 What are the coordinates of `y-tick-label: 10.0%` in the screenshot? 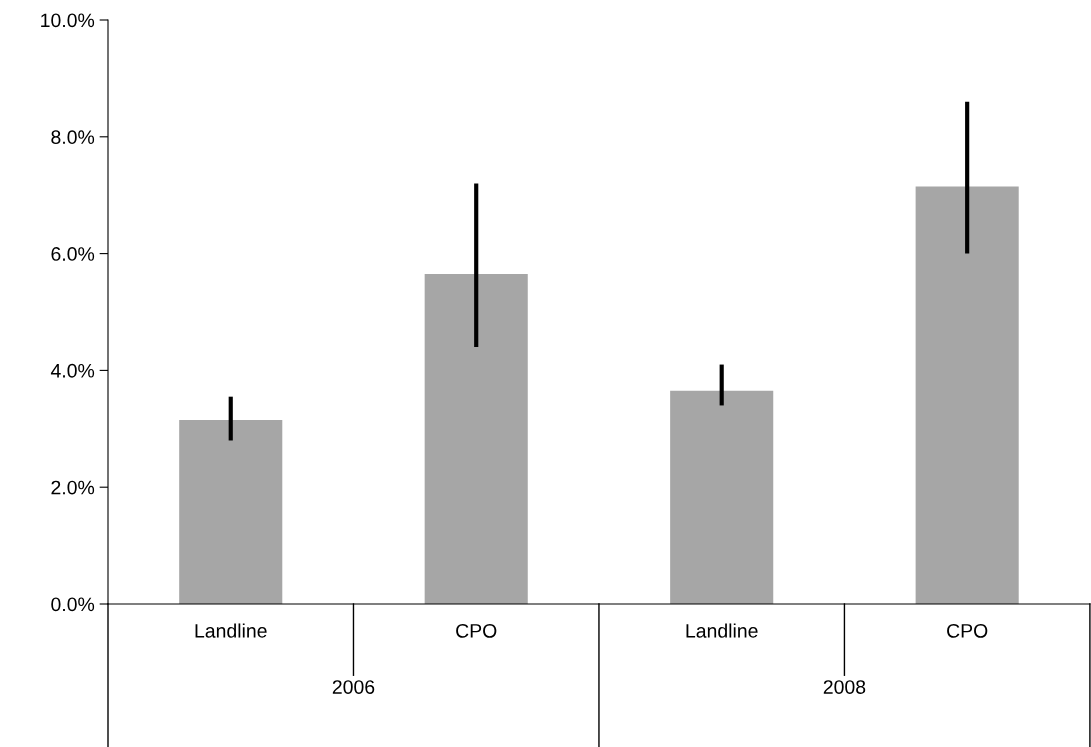 It's located at (68, 20).